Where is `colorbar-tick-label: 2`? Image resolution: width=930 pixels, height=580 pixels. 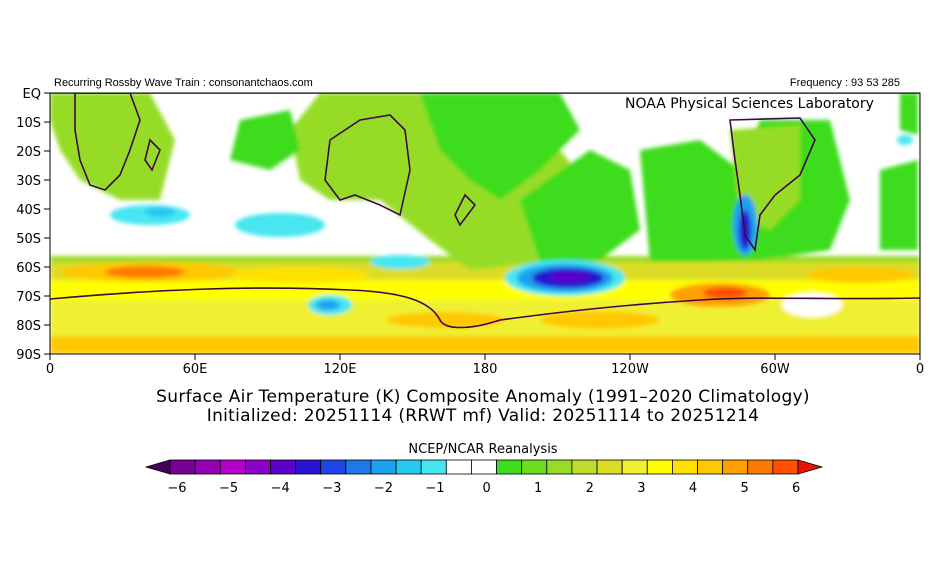
colorbar-tick-label: 2 is located at coordinates (590, 488).